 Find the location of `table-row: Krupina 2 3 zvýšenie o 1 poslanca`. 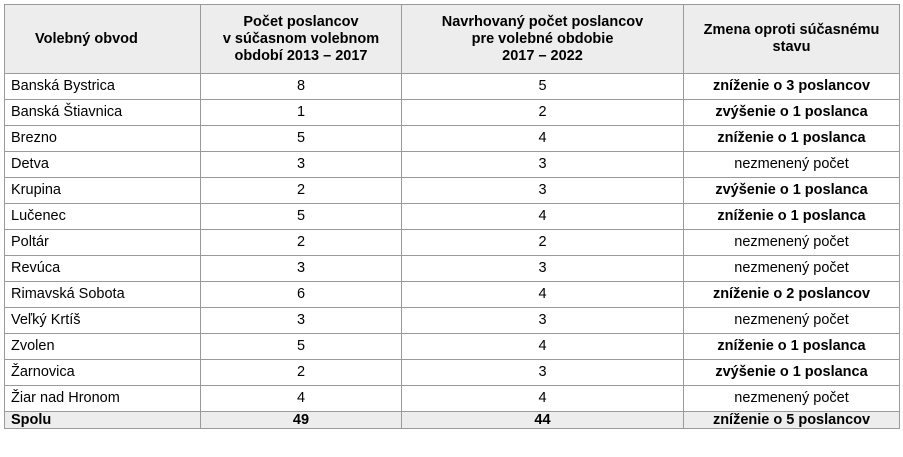

table-row: Krupina 2 3 zvýšenie o 1 poslanca is located at coordinates (452, 190).